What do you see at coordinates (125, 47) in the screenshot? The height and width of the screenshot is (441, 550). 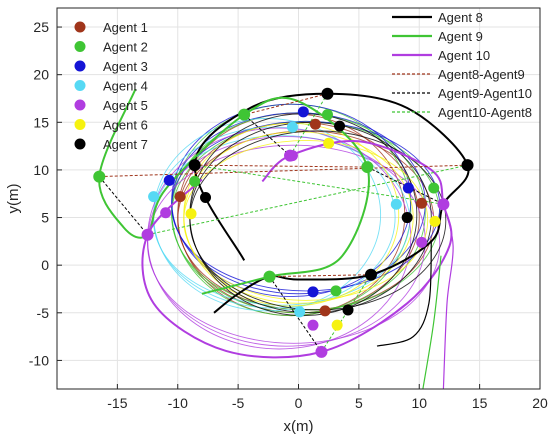 I see `legend-label-agent-2: Agent 2` at bounding box center [125, 47].